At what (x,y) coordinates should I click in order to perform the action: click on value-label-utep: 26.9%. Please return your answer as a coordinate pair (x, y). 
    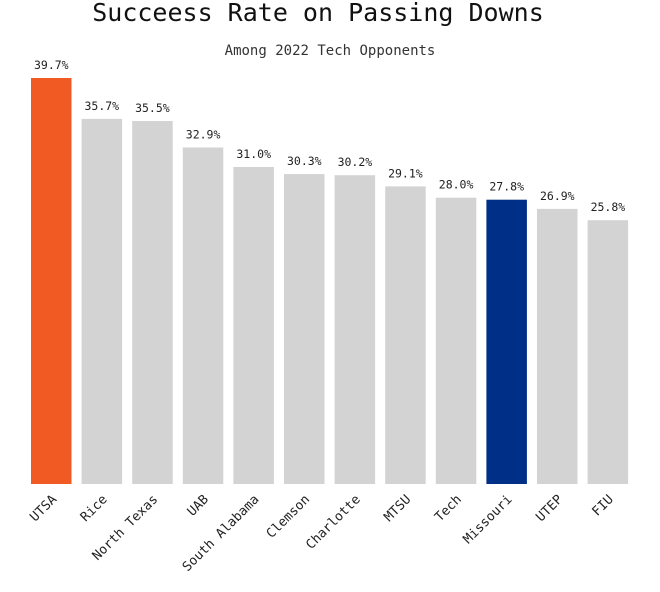
    Looking at the image, I should click on (557, 196).